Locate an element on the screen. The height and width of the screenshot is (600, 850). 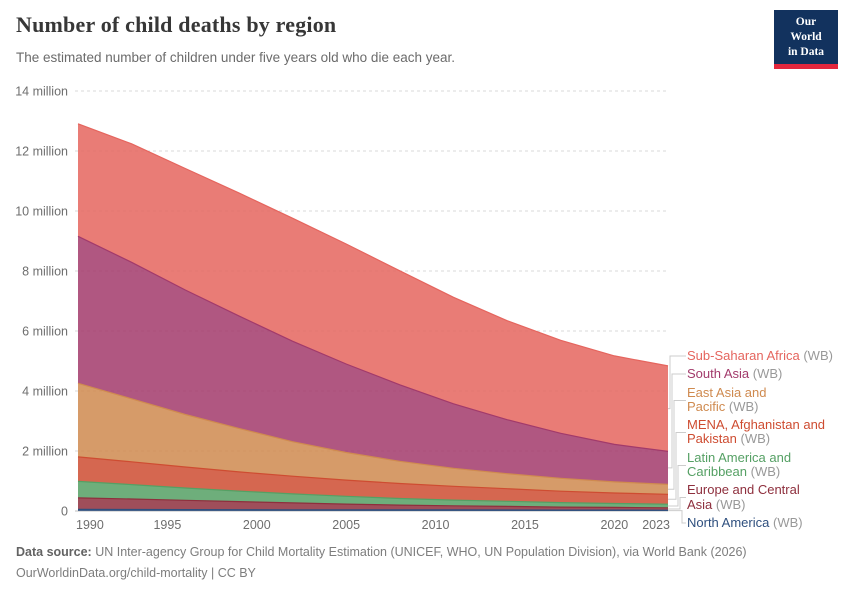
area-mena-afghanistan-and-pakistan is located at coordinates (373, 480).